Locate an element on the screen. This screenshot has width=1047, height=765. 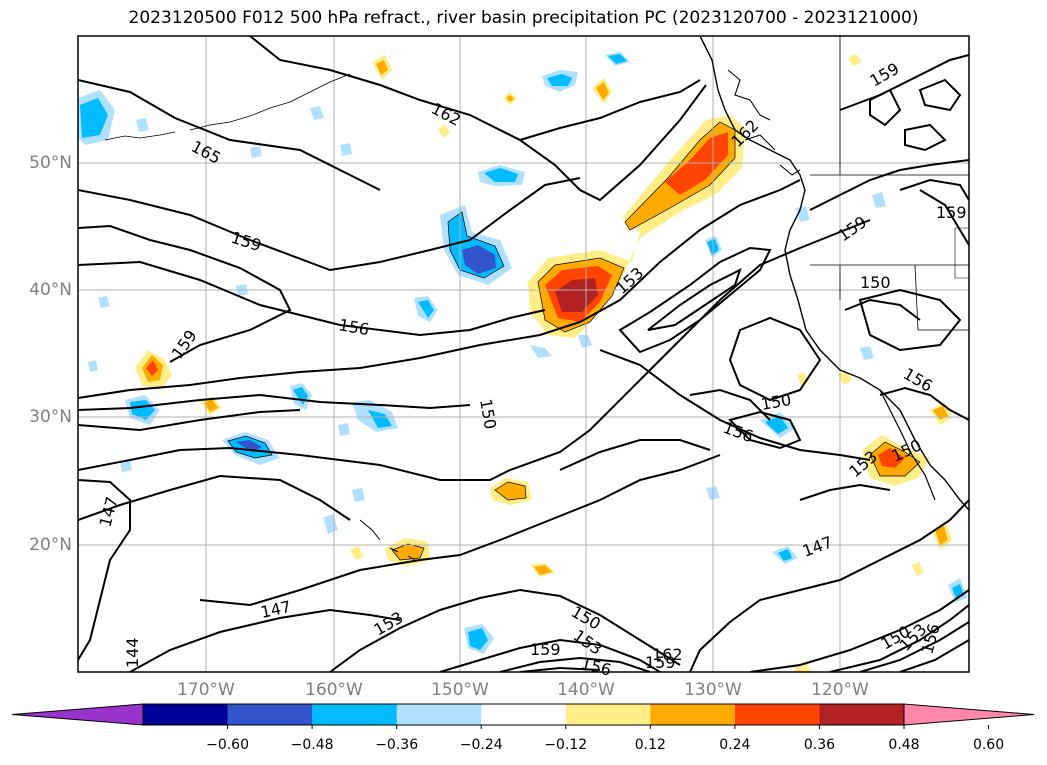
colorbar-tick-label: 0.36 is located at coordinates (819, 745).